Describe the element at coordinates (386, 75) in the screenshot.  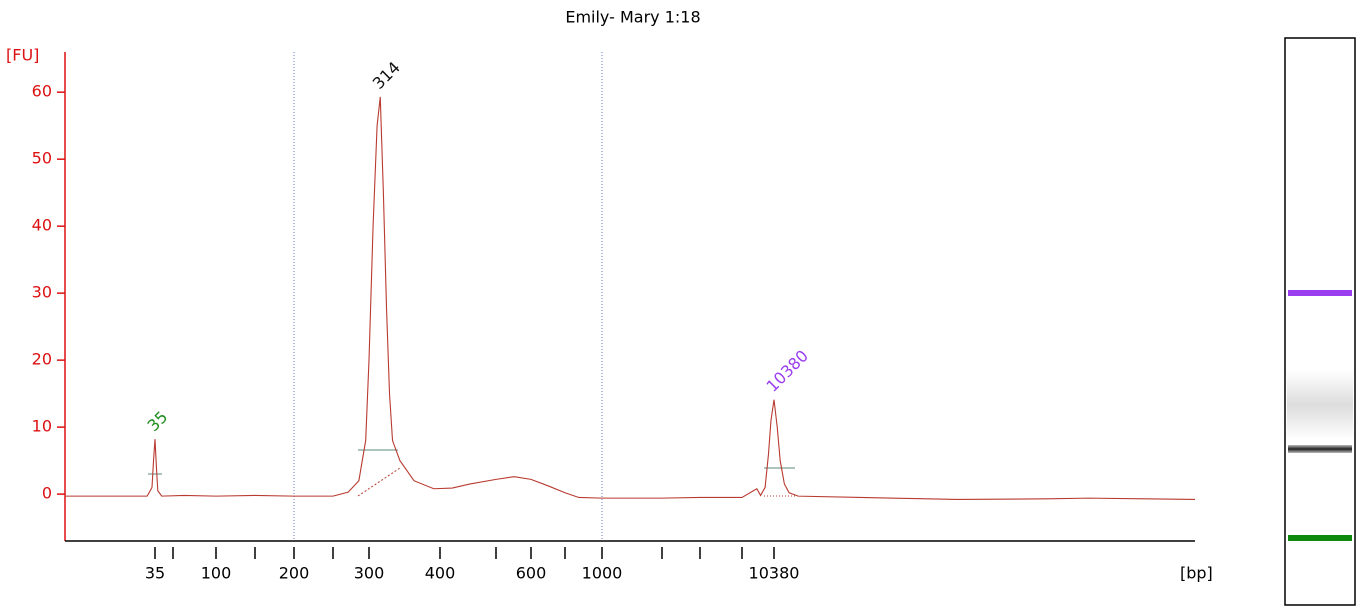
I see `peak-label: 314` at that location.